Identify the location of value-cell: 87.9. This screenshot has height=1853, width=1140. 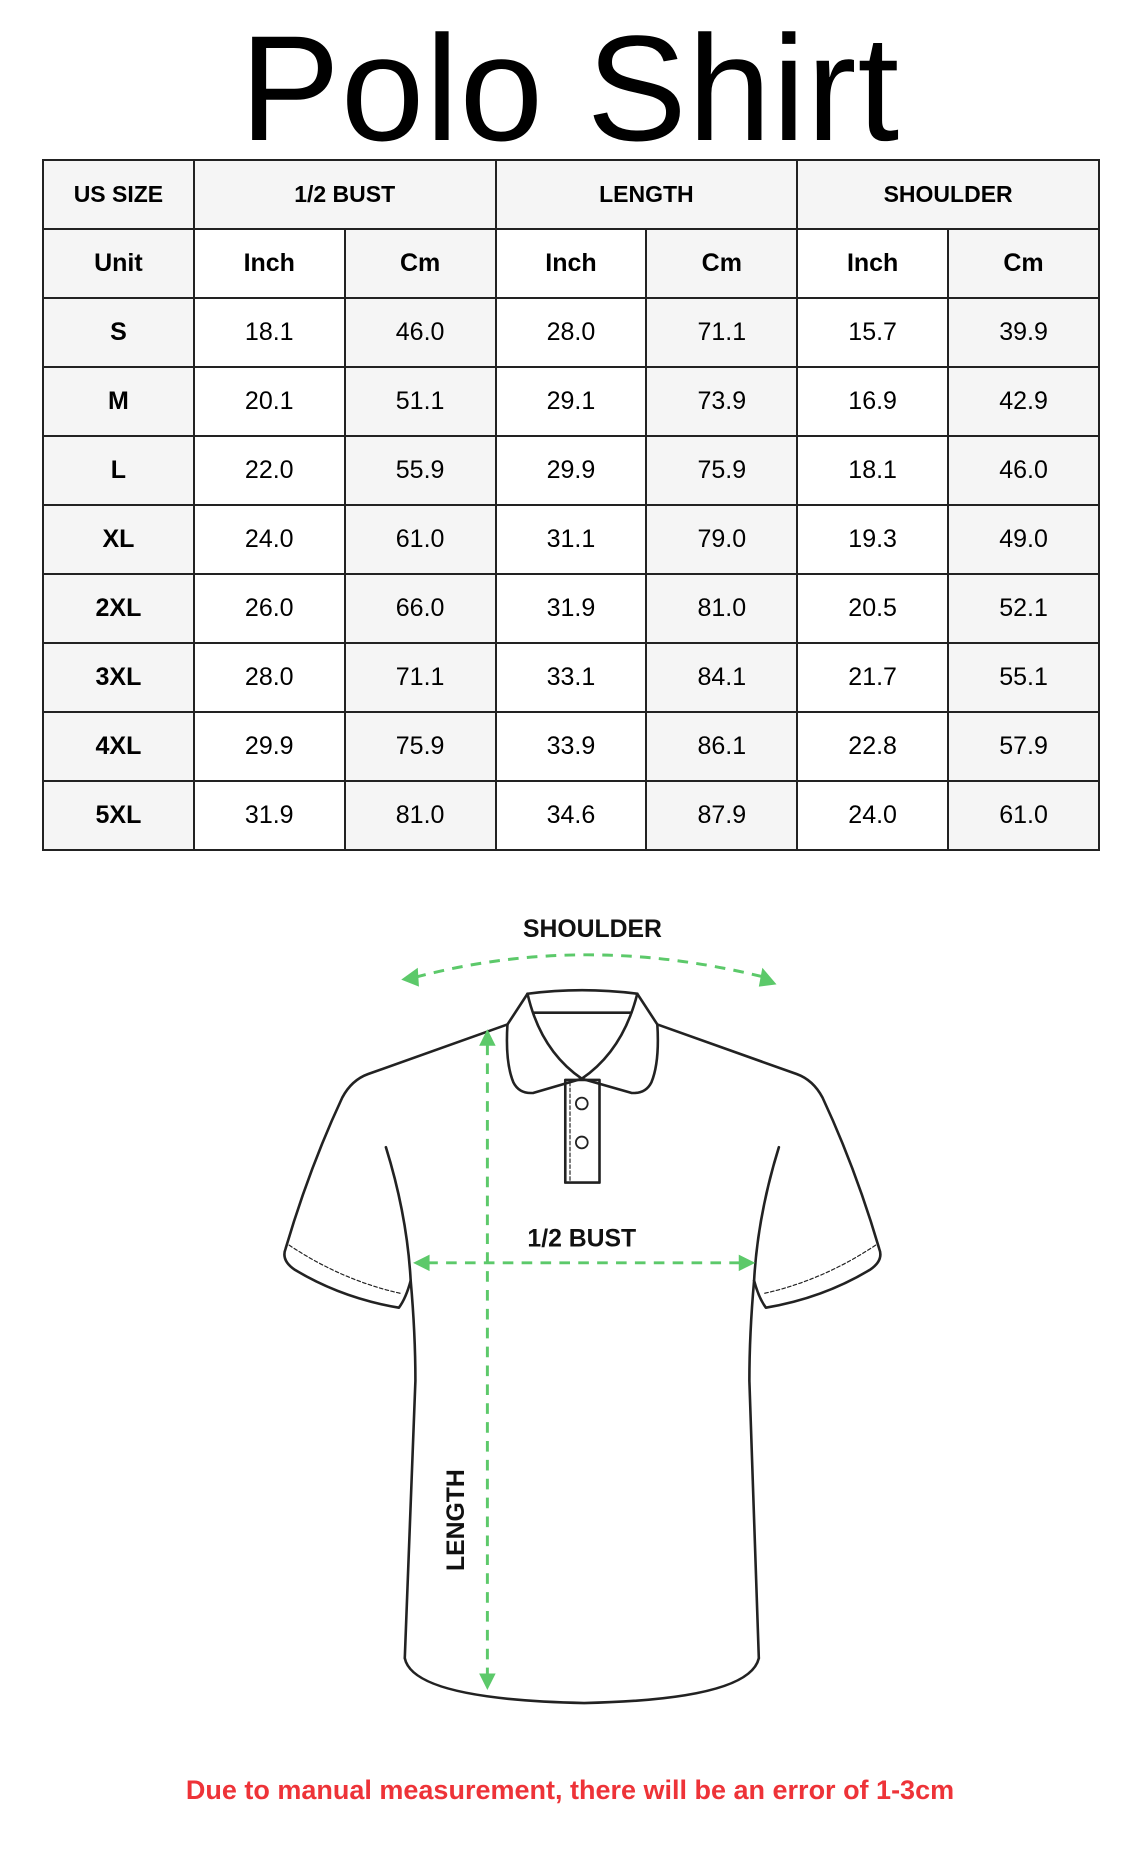
(722, 815).